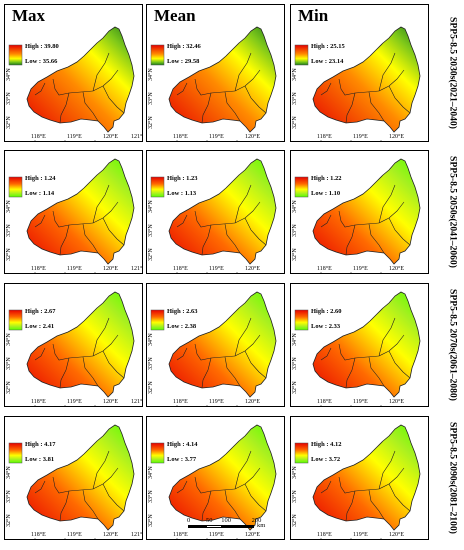 This screenshot has width=464, height=550. I want to click on legend-low-label: Low : 2.38, so click(182, 326).